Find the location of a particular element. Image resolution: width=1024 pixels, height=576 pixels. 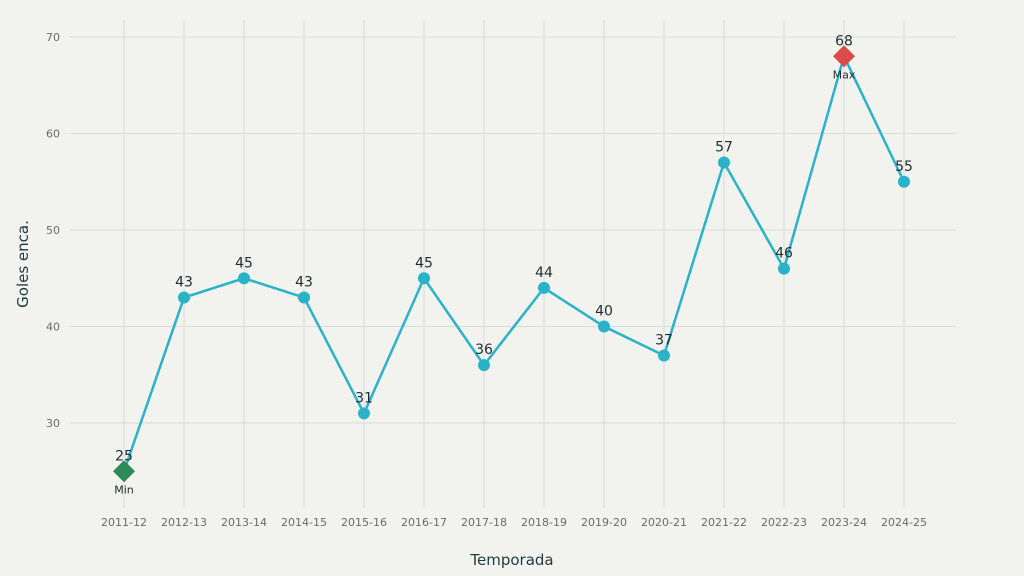

x-tick-label: 2015-16 is located at coordinates (364, 522).